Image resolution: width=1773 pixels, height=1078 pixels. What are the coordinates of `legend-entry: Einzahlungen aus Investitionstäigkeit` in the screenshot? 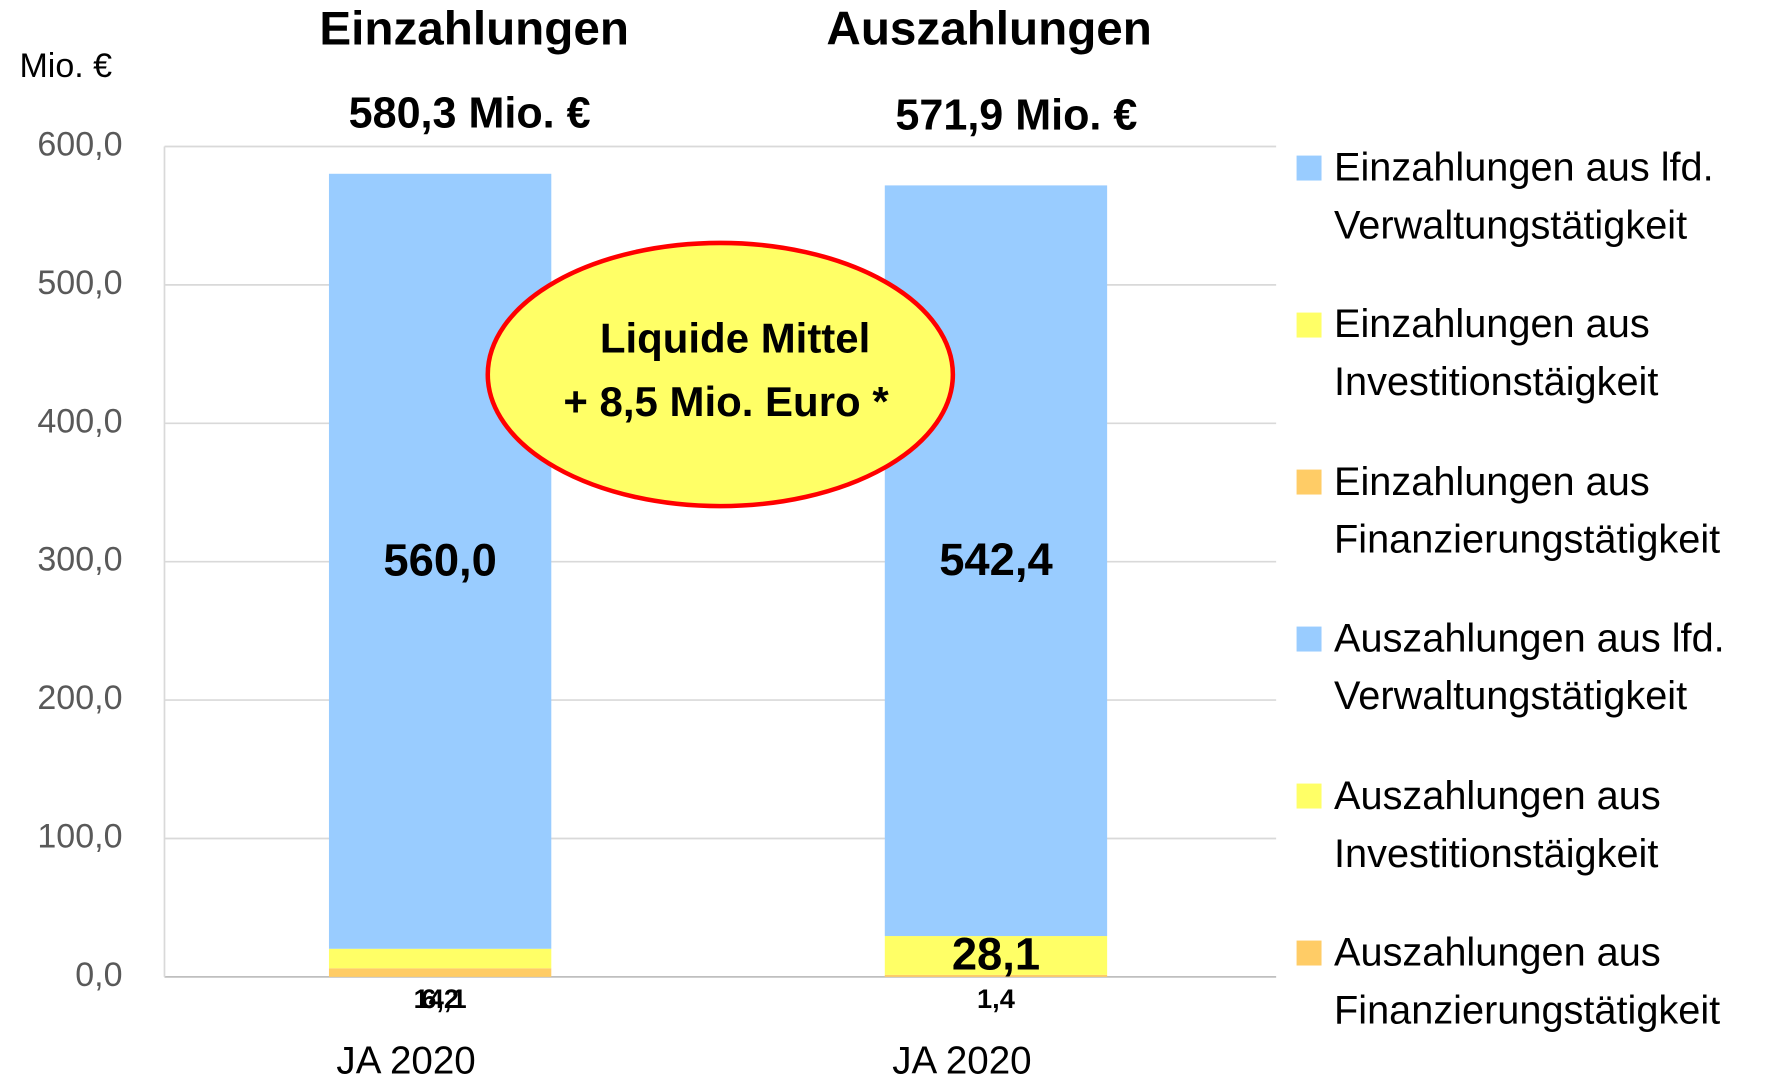 It's located at (1496, 353).